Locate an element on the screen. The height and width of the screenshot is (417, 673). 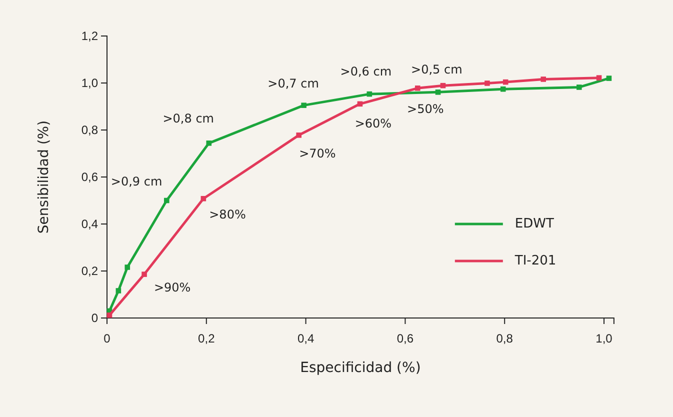
annotation: >0,7 cm is located at coordinates (293, 83).